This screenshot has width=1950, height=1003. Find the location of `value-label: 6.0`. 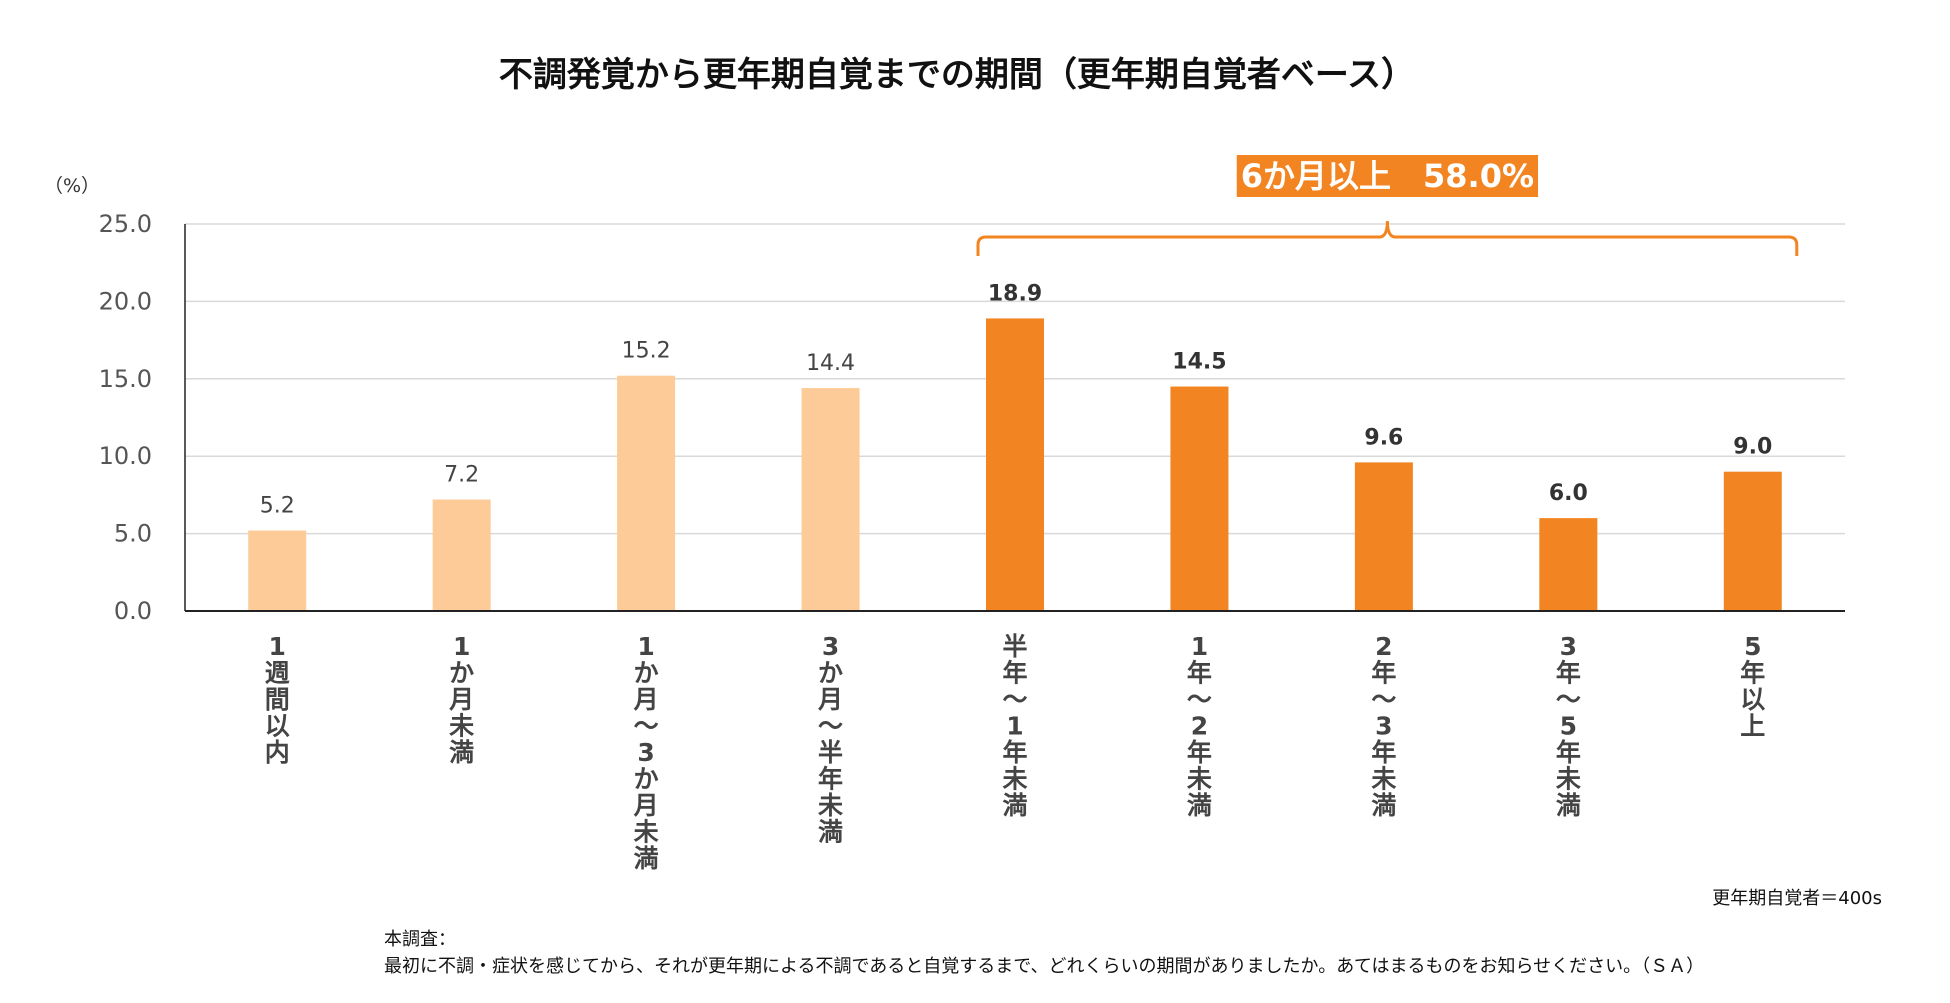

value-label: 6.0 is located at coordinates (1568, 493).